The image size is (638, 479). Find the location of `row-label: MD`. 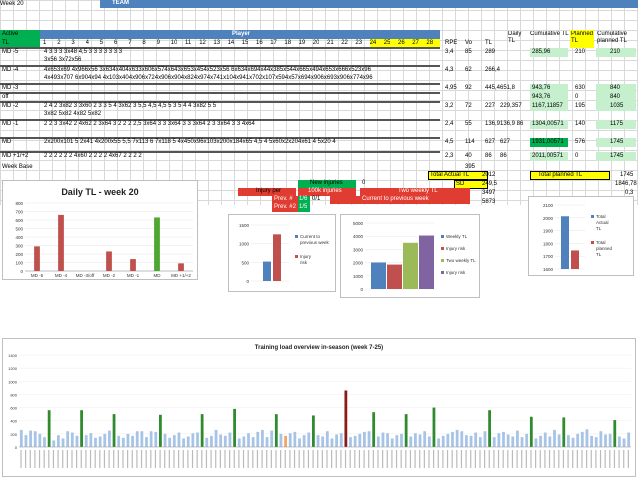

row-label: MD is located at coordinates (7, 142).